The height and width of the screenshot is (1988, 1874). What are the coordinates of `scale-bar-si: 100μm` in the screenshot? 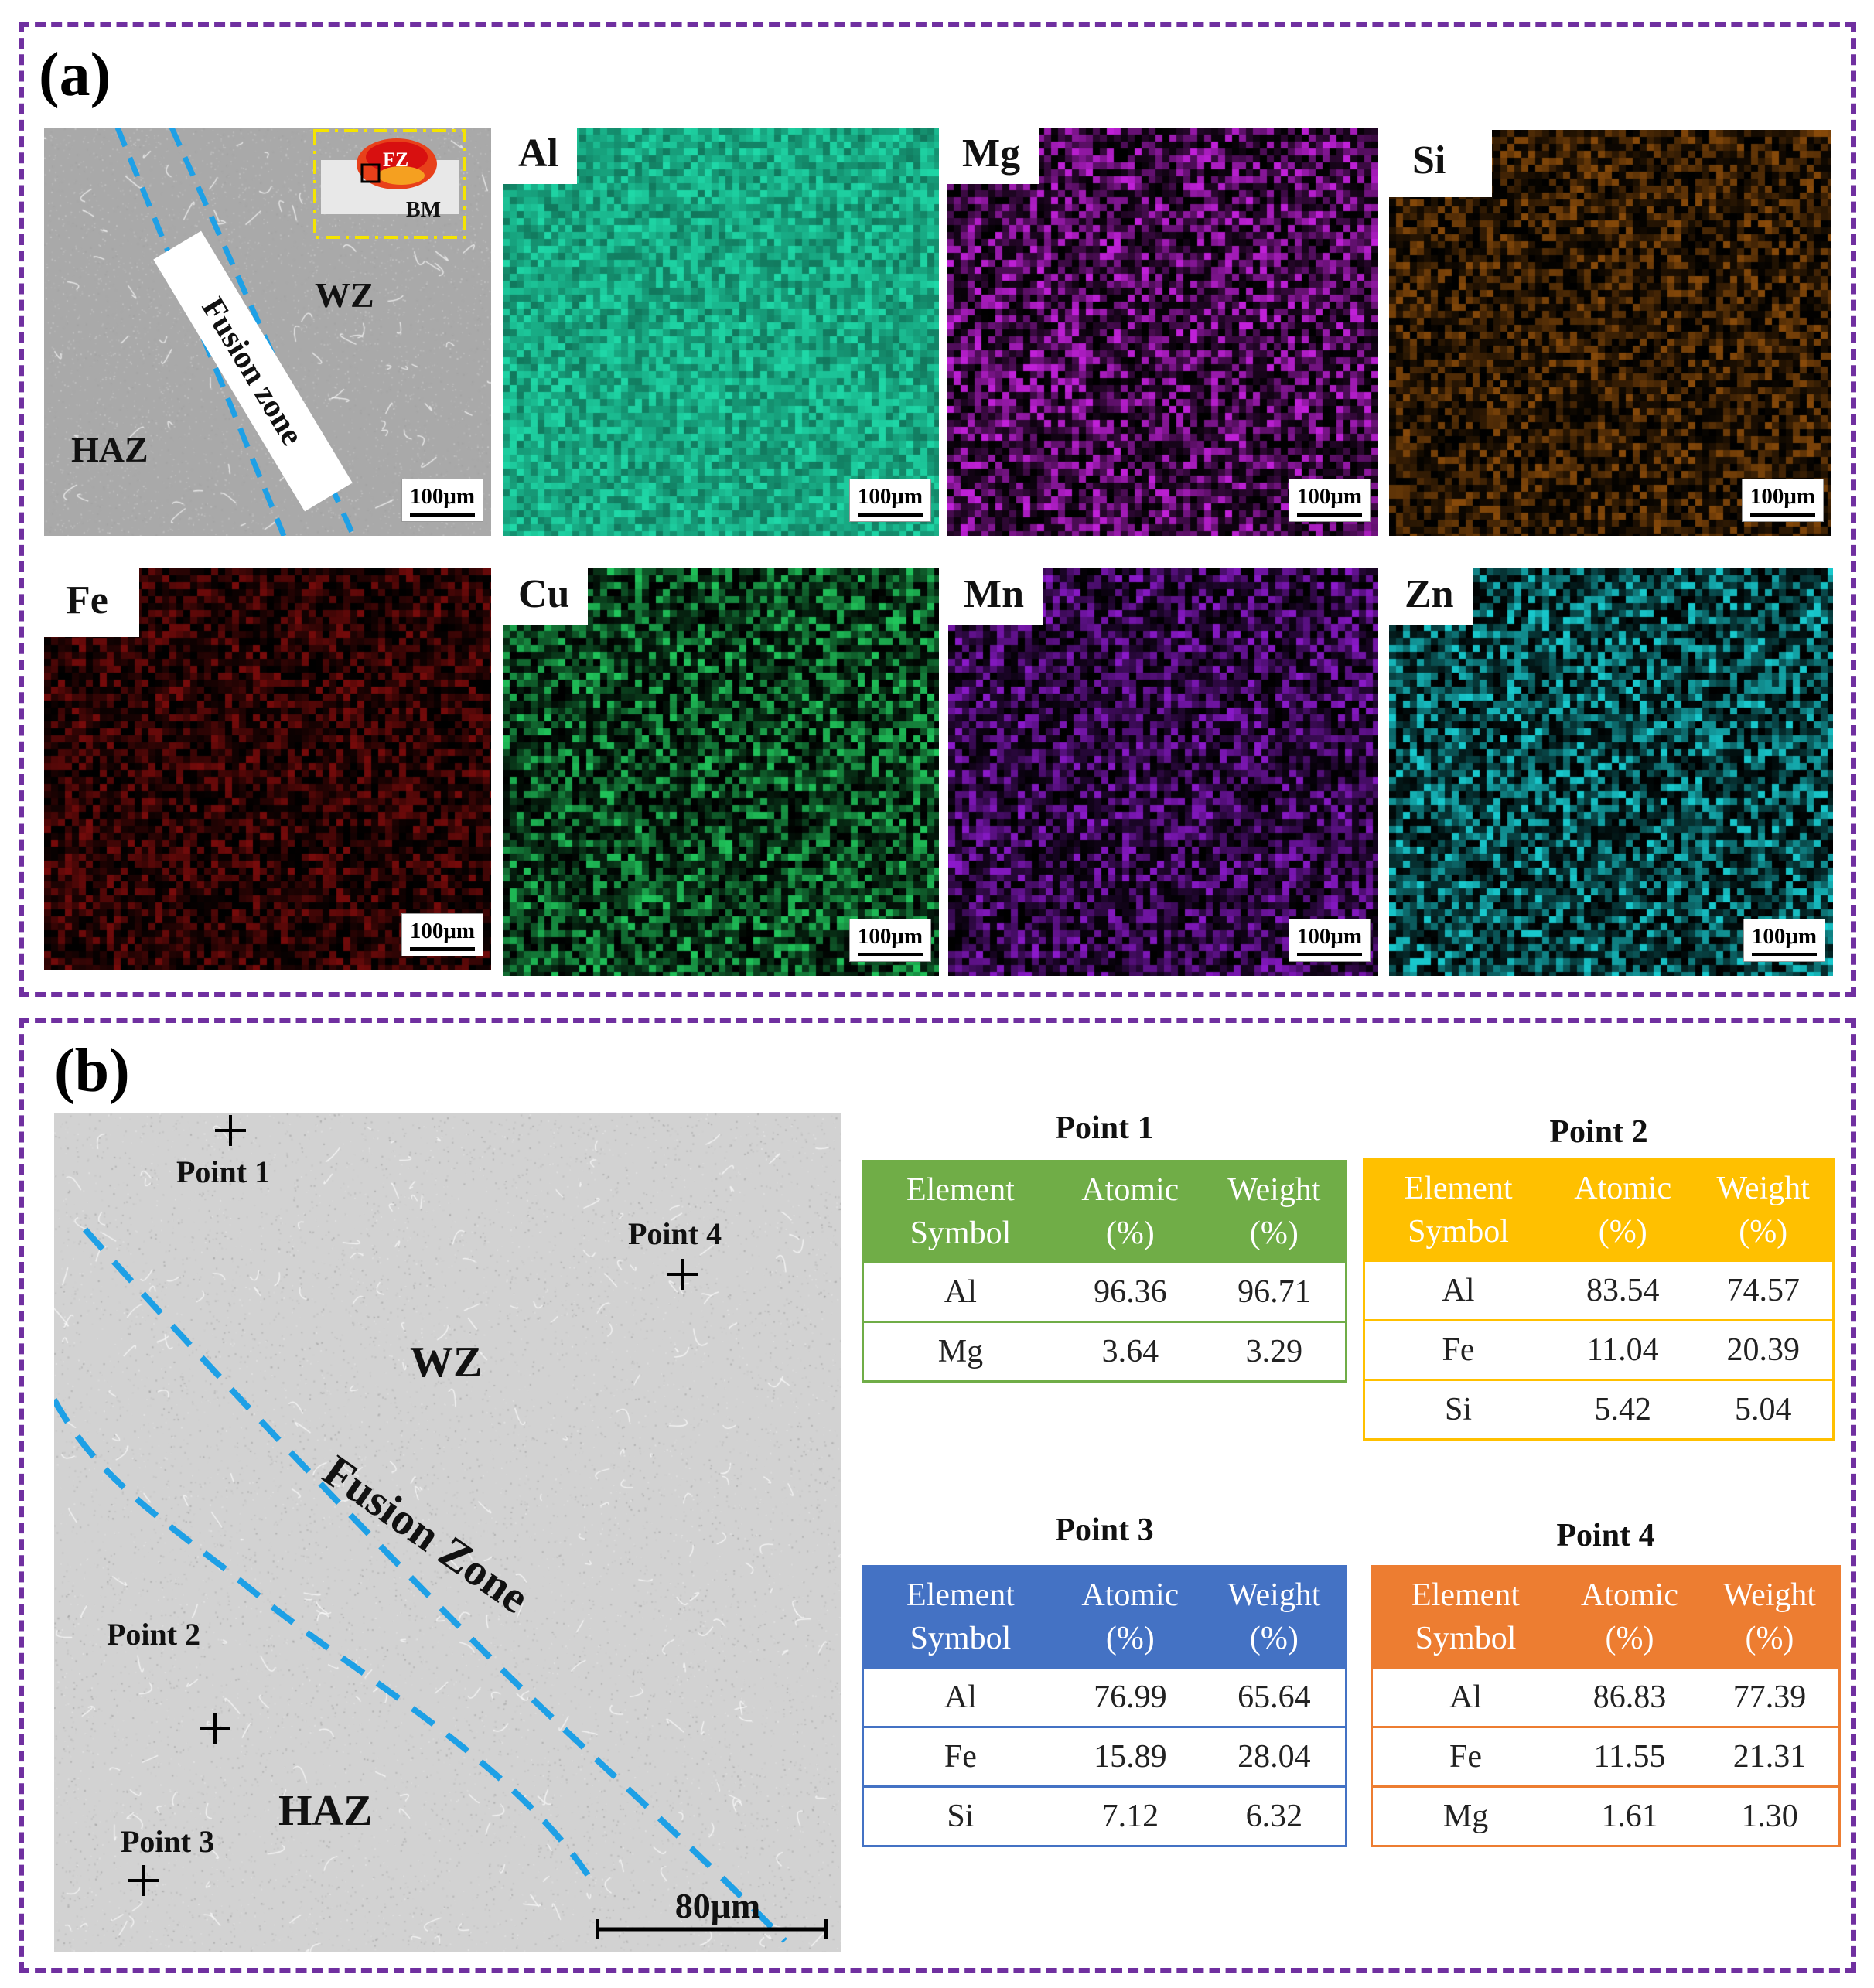 It's located at (1783, 500).